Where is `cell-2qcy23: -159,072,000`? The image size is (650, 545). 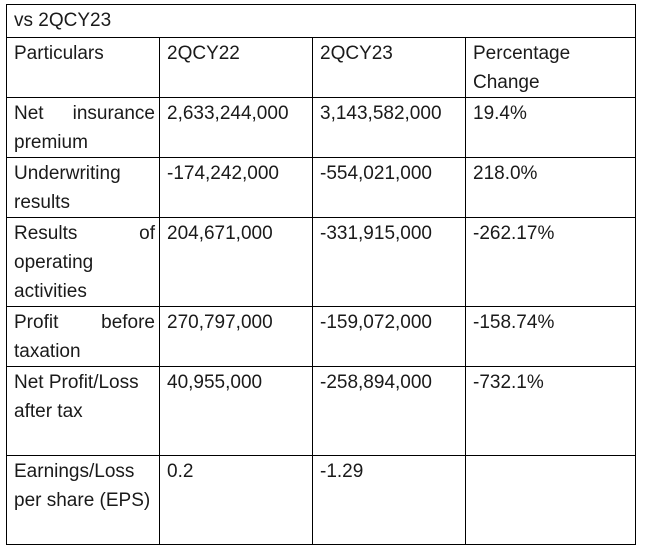
cell-2qcy23: -159,072,000 is located at coordinates (389, 336).